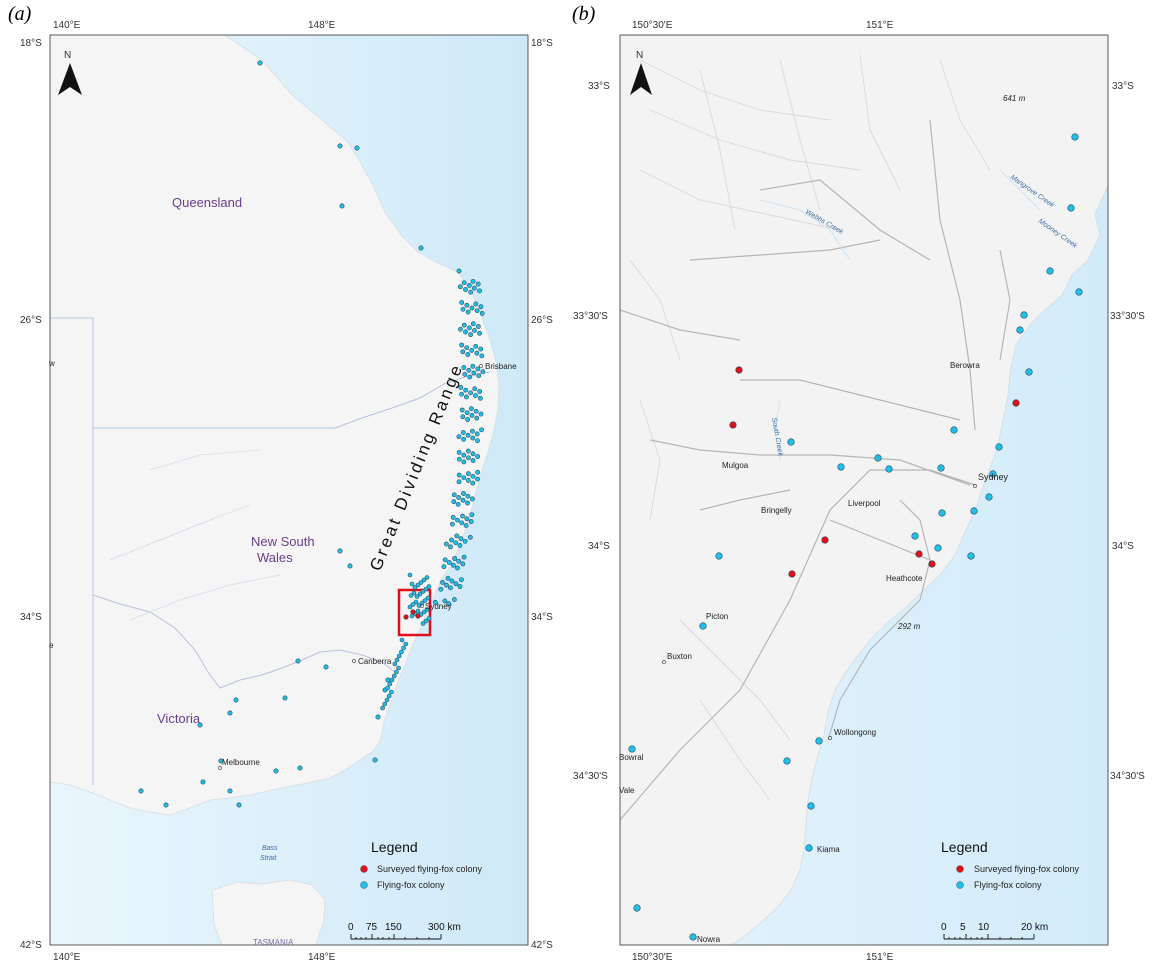 The width and height of the screenshot is (1152, 965). I want to click on place-picton: Picton, so click(717, 616).